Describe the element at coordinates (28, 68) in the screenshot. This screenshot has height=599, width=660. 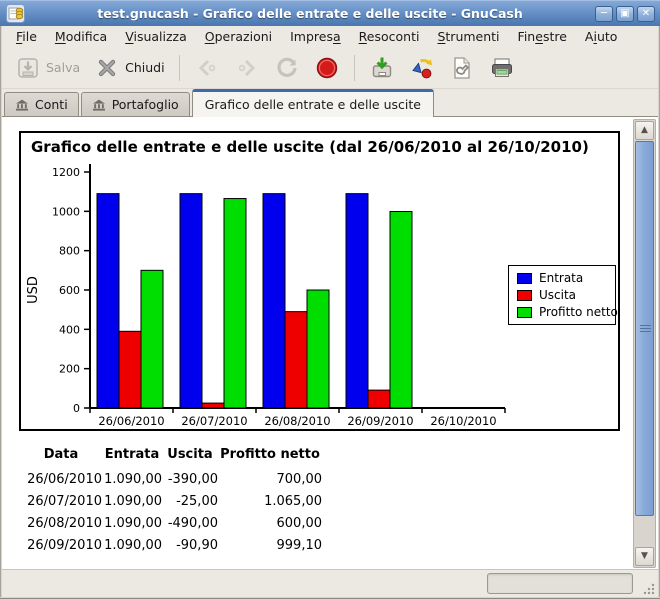
I see `save-icon` at that location.